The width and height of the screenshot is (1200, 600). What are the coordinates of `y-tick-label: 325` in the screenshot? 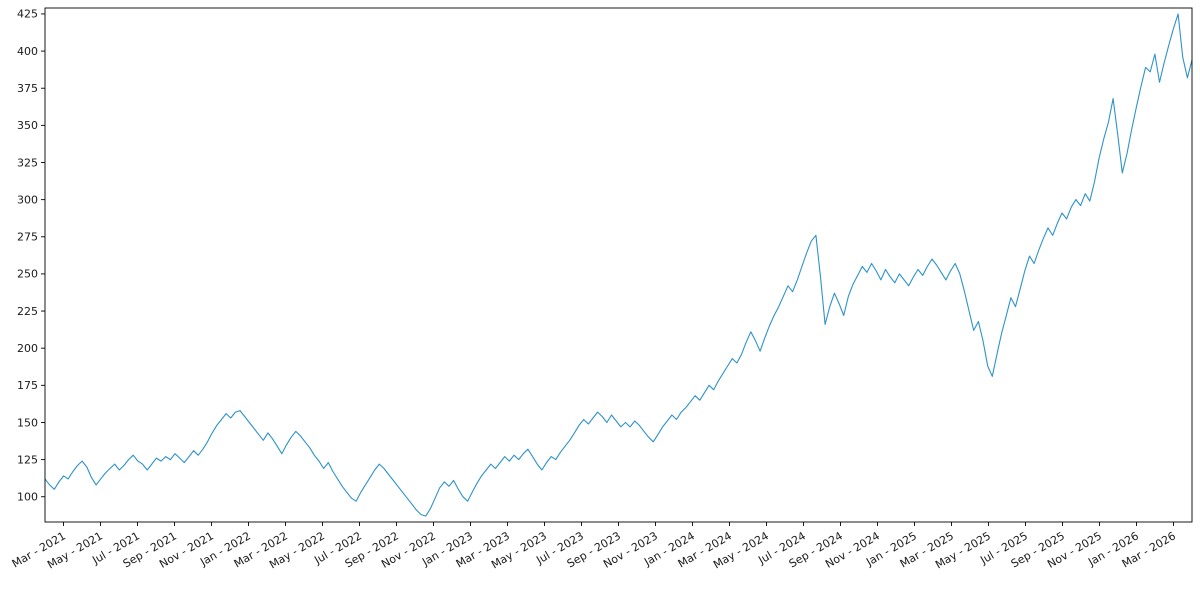 It's located at (27, 162).